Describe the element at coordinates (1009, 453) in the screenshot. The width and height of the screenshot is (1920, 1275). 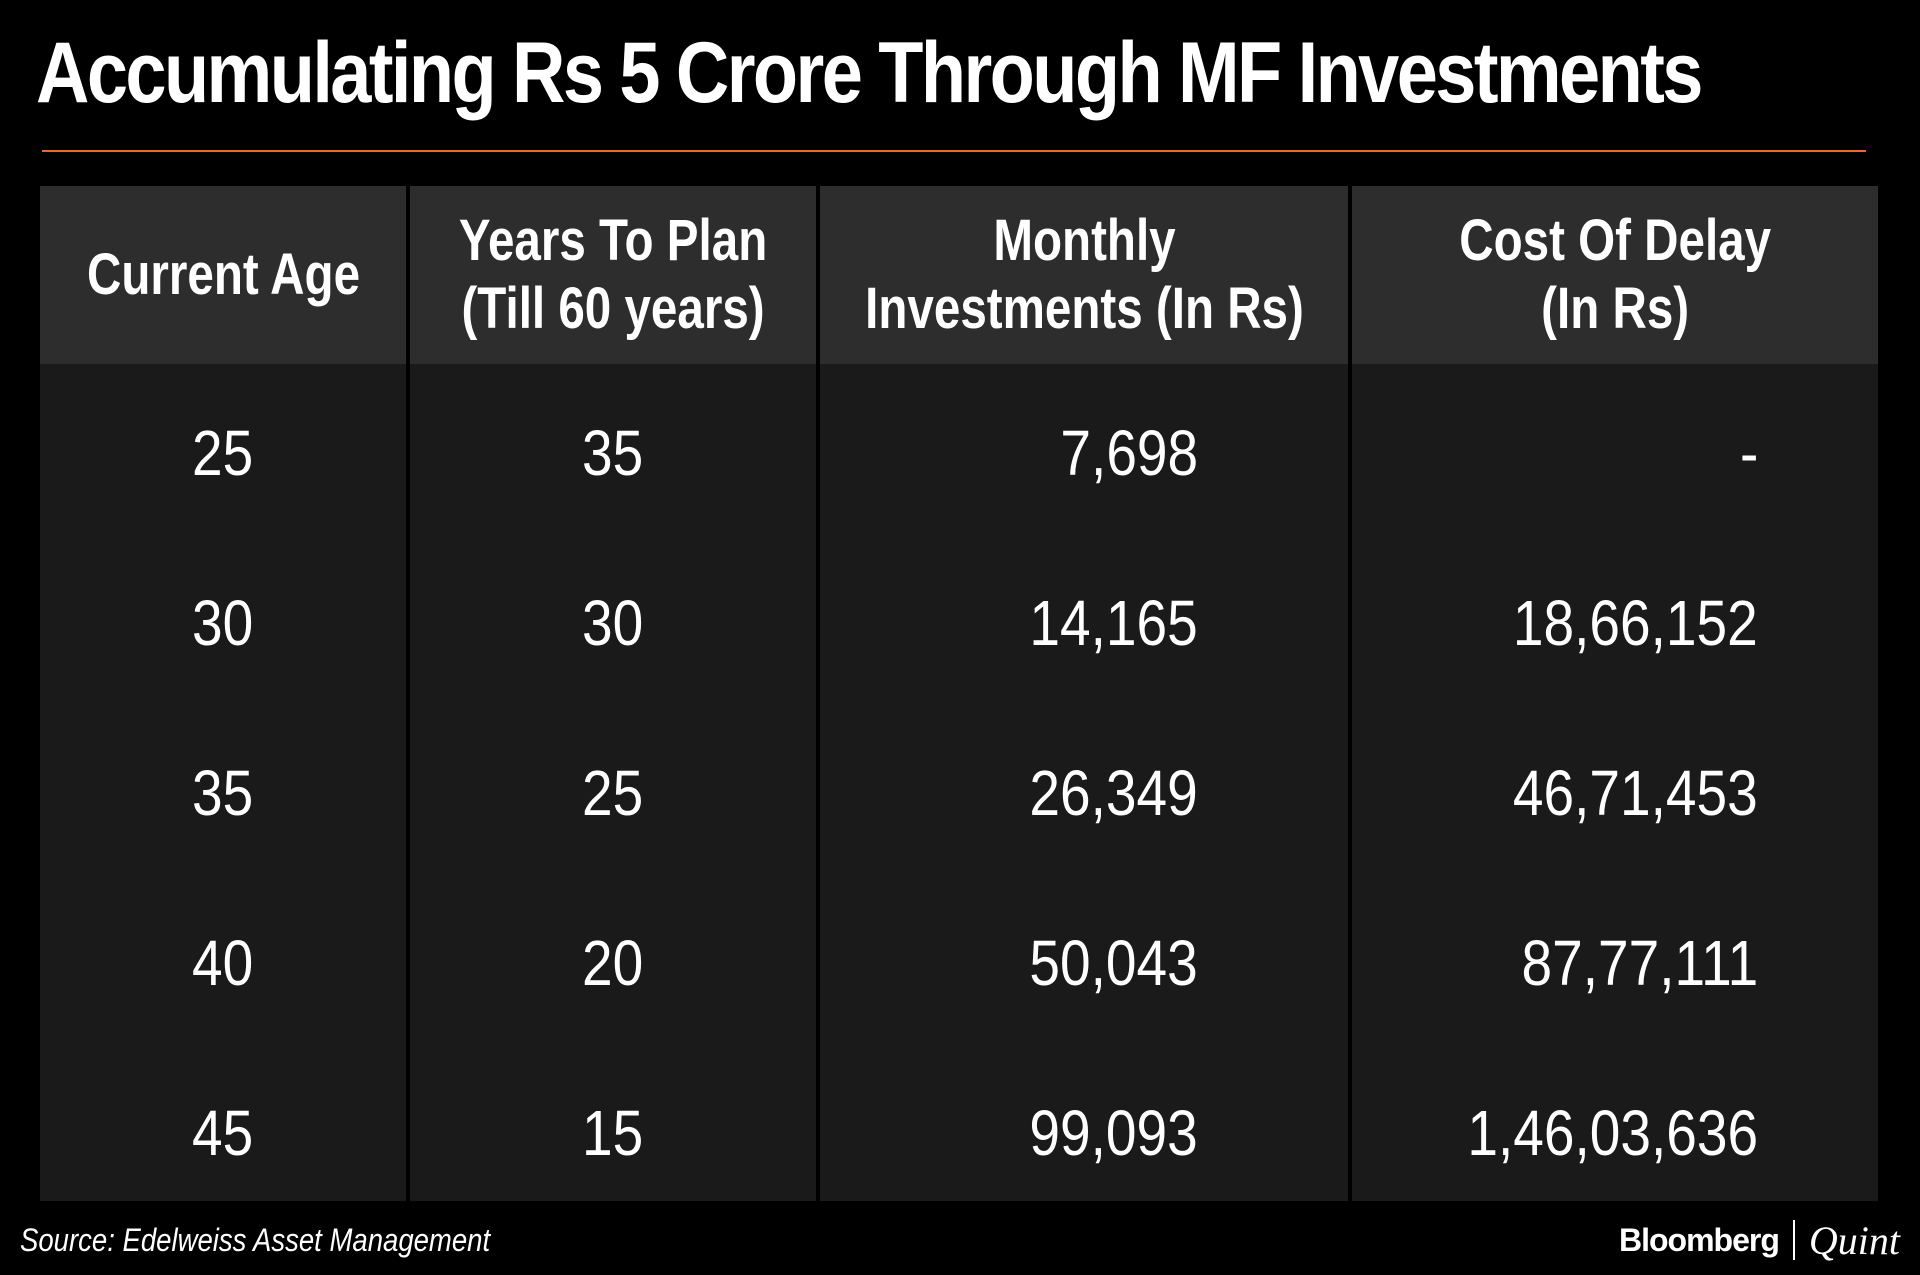
I see `table-cell: 7,698` at that location.